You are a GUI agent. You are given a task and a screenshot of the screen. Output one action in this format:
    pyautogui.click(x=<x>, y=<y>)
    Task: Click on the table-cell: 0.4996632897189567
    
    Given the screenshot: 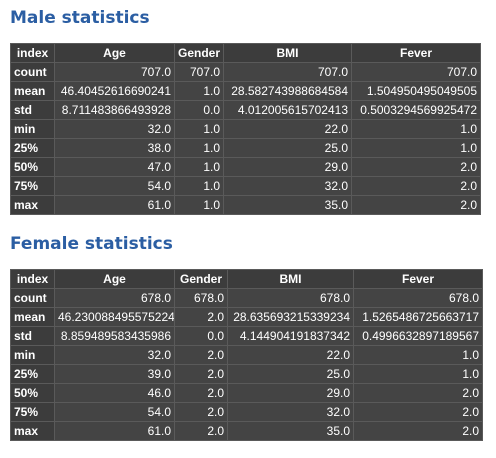 What is the action you would take?
    pyautogui.click(x=418, y=336)
    